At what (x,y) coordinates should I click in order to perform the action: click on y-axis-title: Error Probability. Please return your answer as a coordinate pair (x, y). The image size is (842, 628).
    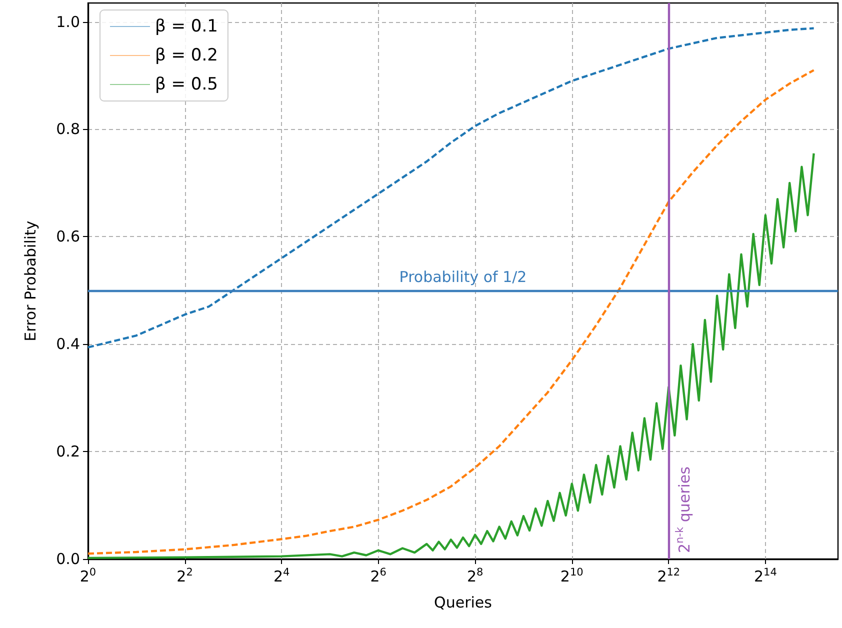
    Looking at the image, I should click on (31, 281).